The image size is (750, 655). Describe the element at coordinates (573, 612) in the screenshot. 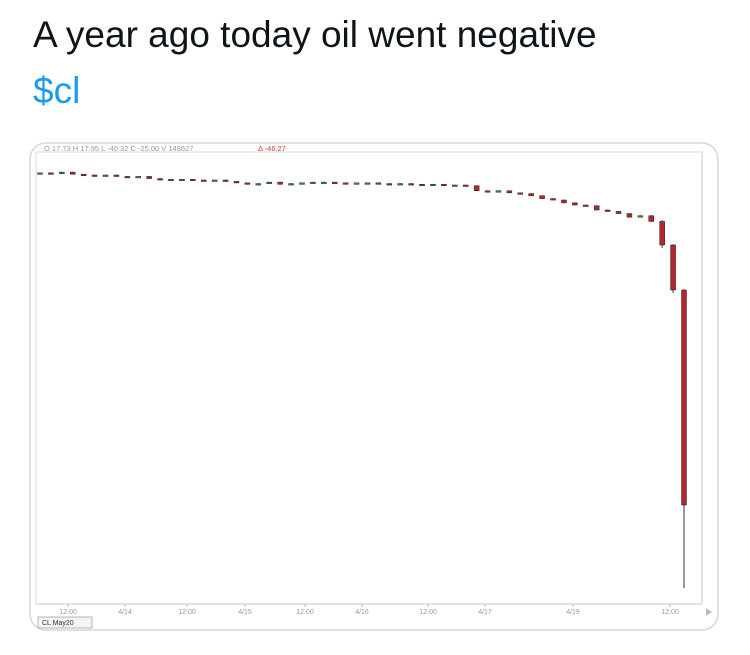

I see `x-tick-label: 4/19` at that location.